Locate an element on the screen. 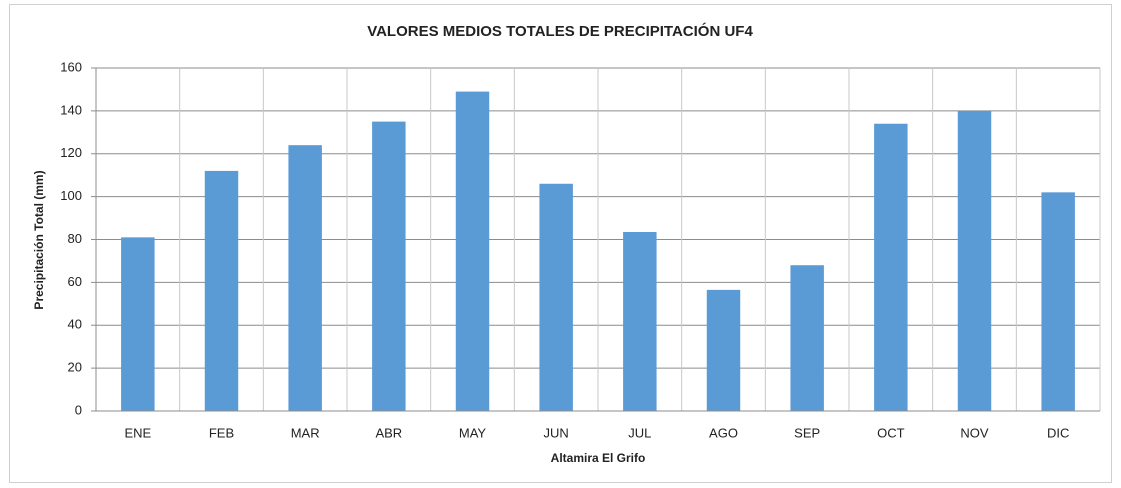 Image resolution: width=1121 pixels, height=488 pixels. y-axis-title: Precipitación Total (mm) is located at coordinates (39, 239).